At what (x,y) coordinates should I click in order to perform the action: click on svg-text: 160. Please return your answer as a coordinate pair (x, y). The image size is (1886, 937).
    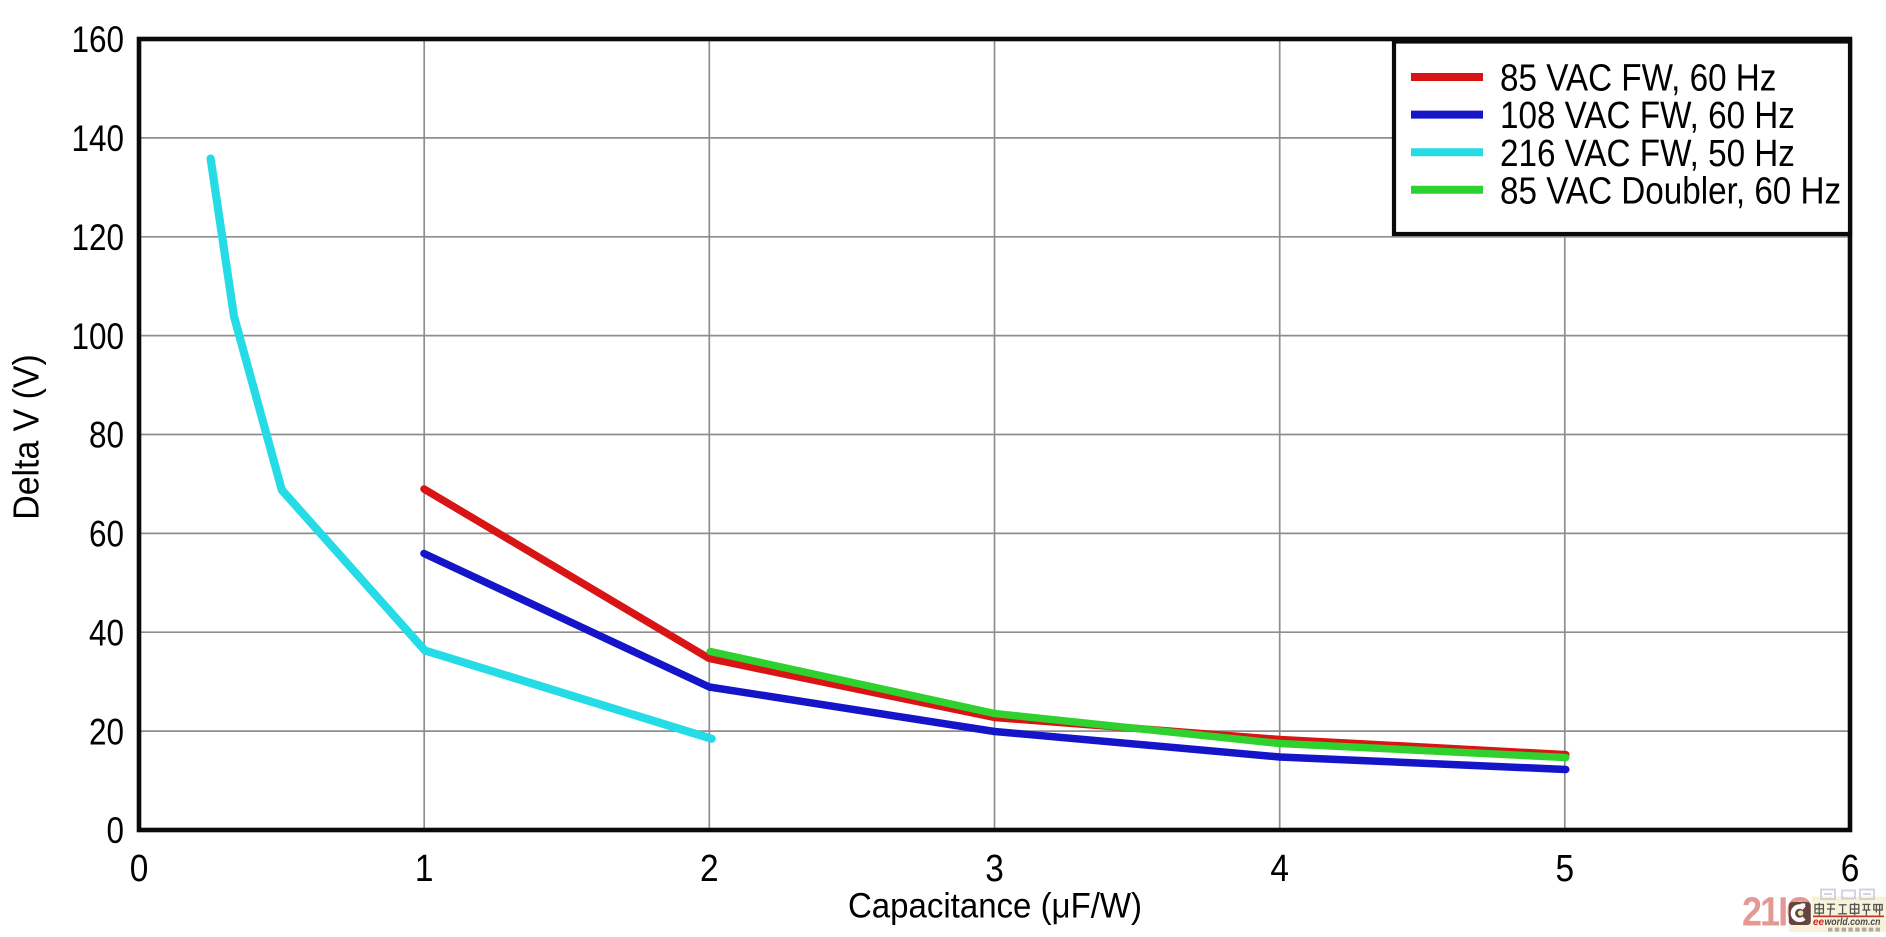
    Looking at the image, I should click on (98, 40).